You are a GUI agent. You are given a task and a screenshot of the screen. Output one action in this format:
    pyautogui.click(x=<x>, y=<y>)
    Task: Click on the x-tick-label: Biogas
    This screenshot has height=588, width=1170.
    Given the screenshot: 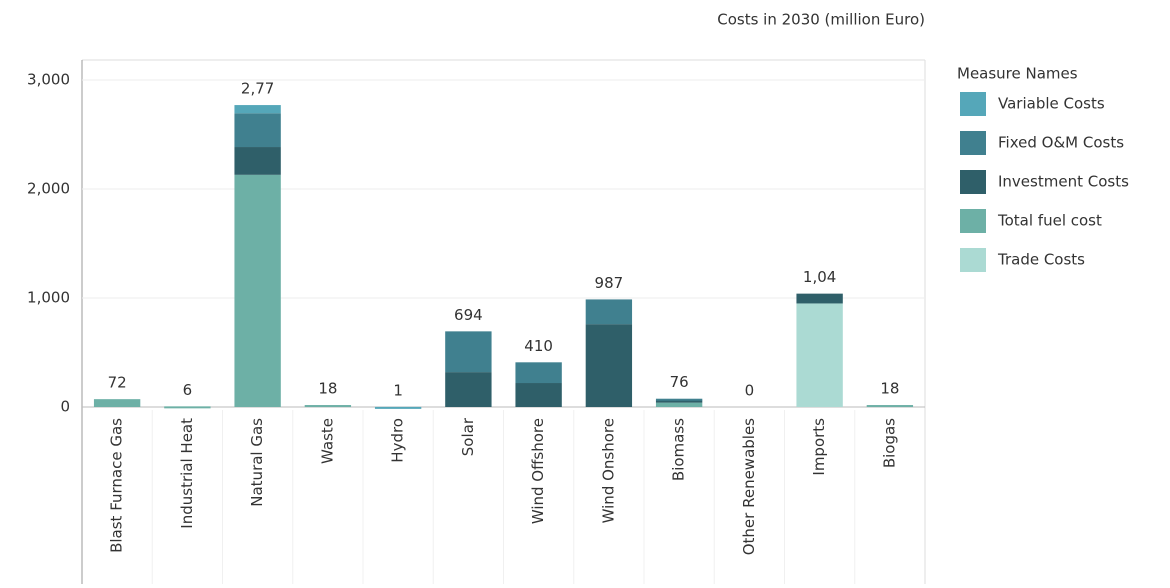 What is the action you would take?
    pyautogui.click(x=889, y=443)
    